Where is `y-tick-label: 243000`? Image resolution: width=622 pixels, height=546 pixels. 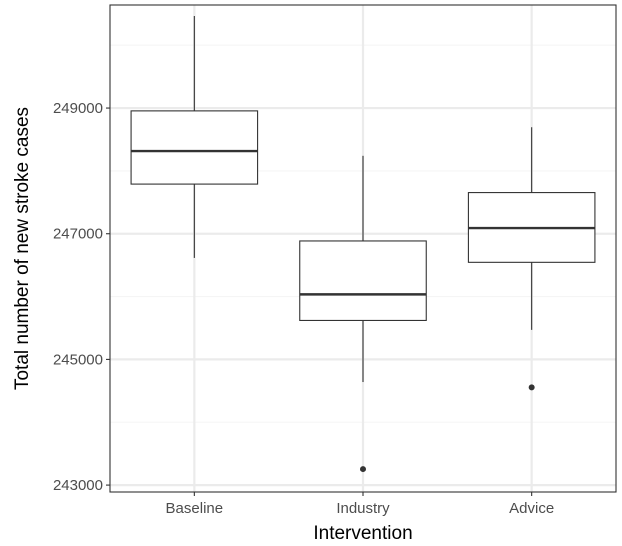 y-tick-label: 243000 is located at coordinates (78, 485).